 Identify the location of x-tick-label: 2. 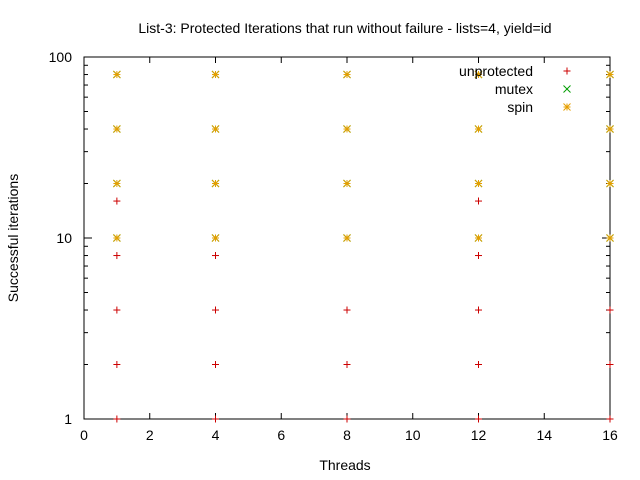
(150, 435).